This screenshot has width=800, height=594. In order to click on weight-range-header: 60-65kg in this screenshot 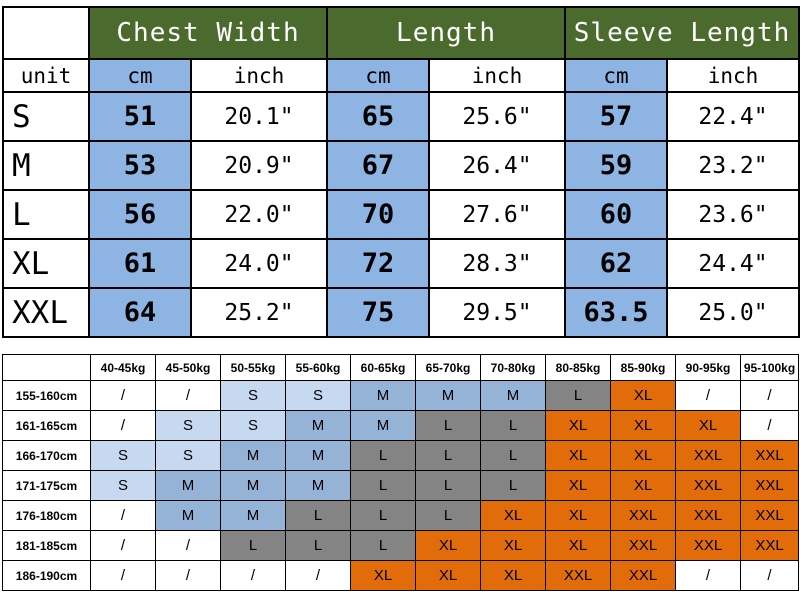, I will do `click(383, 367)`.